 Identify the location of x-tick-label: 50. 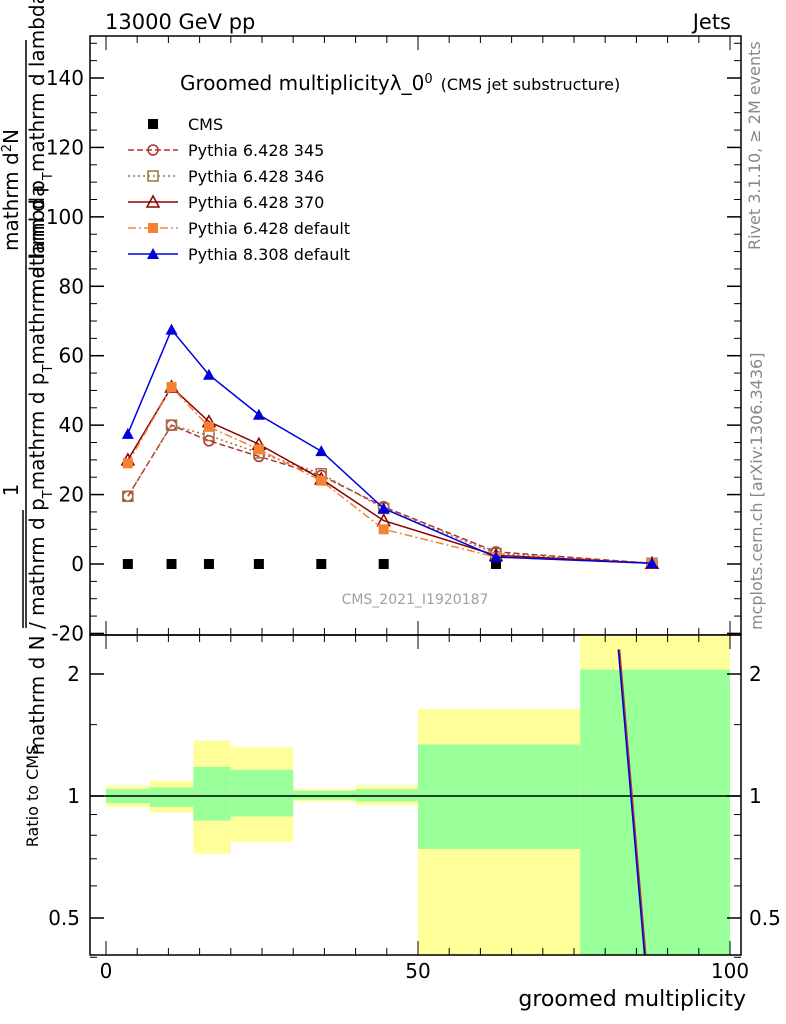
(417, 971).